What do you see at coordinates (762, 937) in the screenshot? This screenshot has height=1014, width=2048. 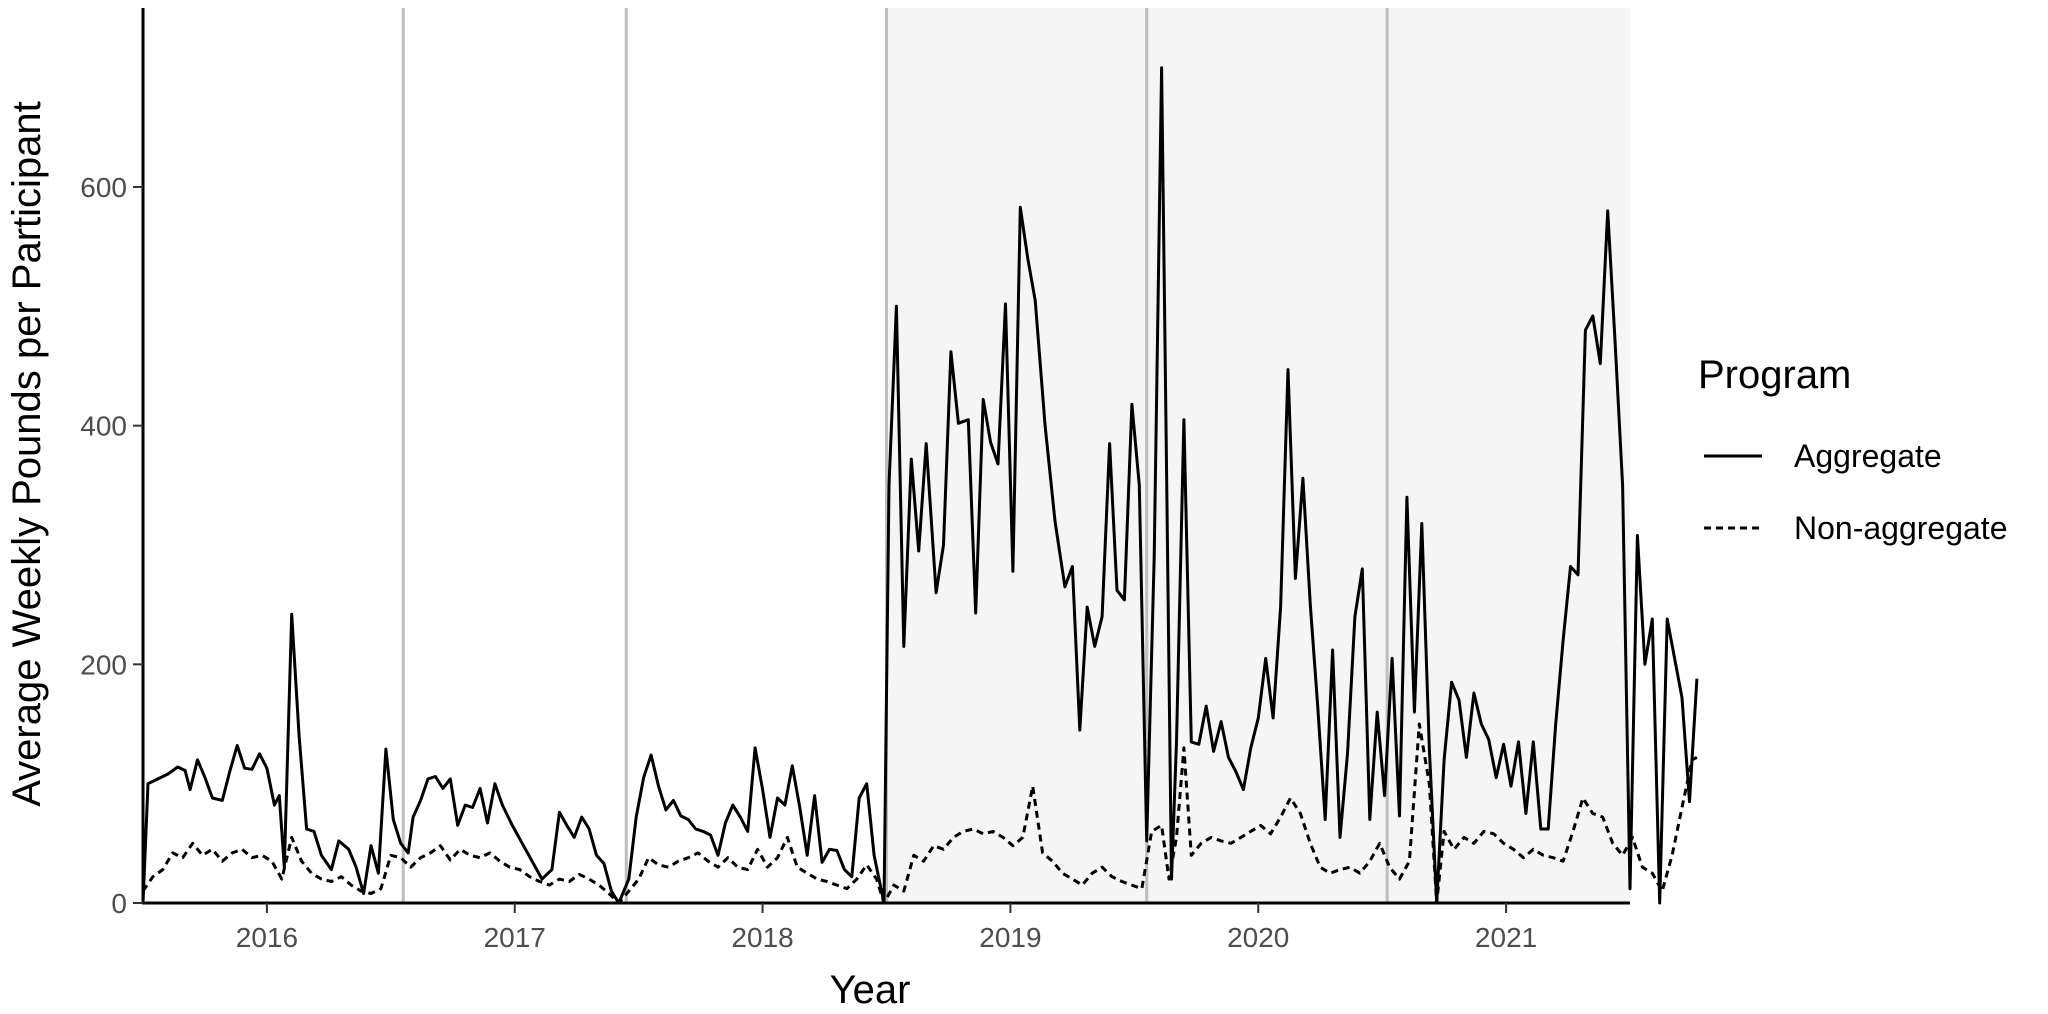 I see `x-tick-label: 2018` at bounding box center [762, 937].